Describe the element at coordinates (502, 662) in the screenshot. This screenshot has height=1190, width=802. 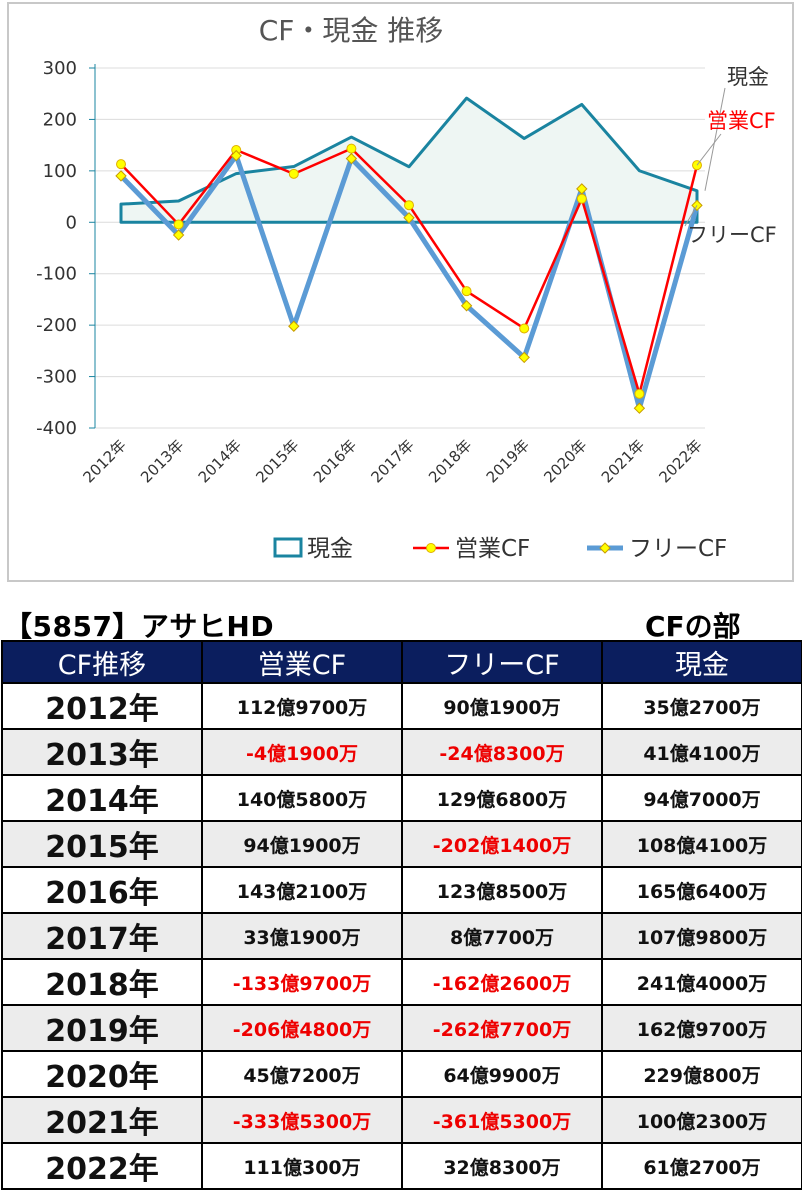
I see `column-header-free-cf: フリーCF` at that location.